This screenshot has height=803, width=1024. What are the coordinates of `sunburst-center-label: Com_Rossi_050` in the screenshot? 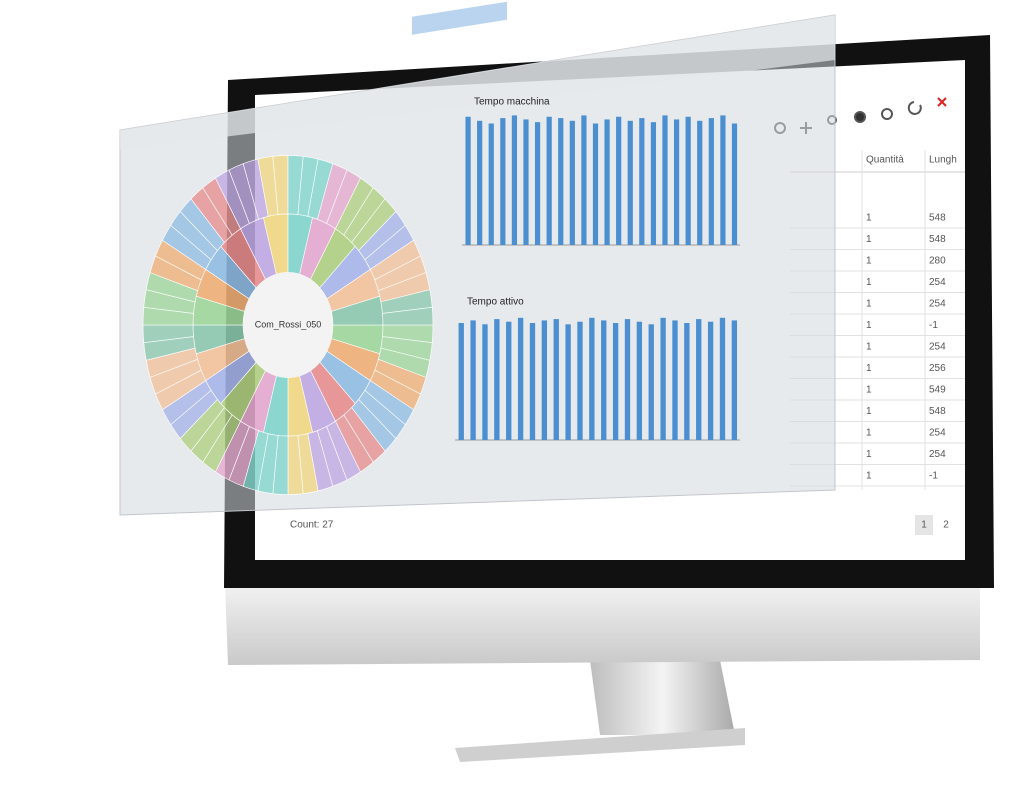 It's located at (288, 324).